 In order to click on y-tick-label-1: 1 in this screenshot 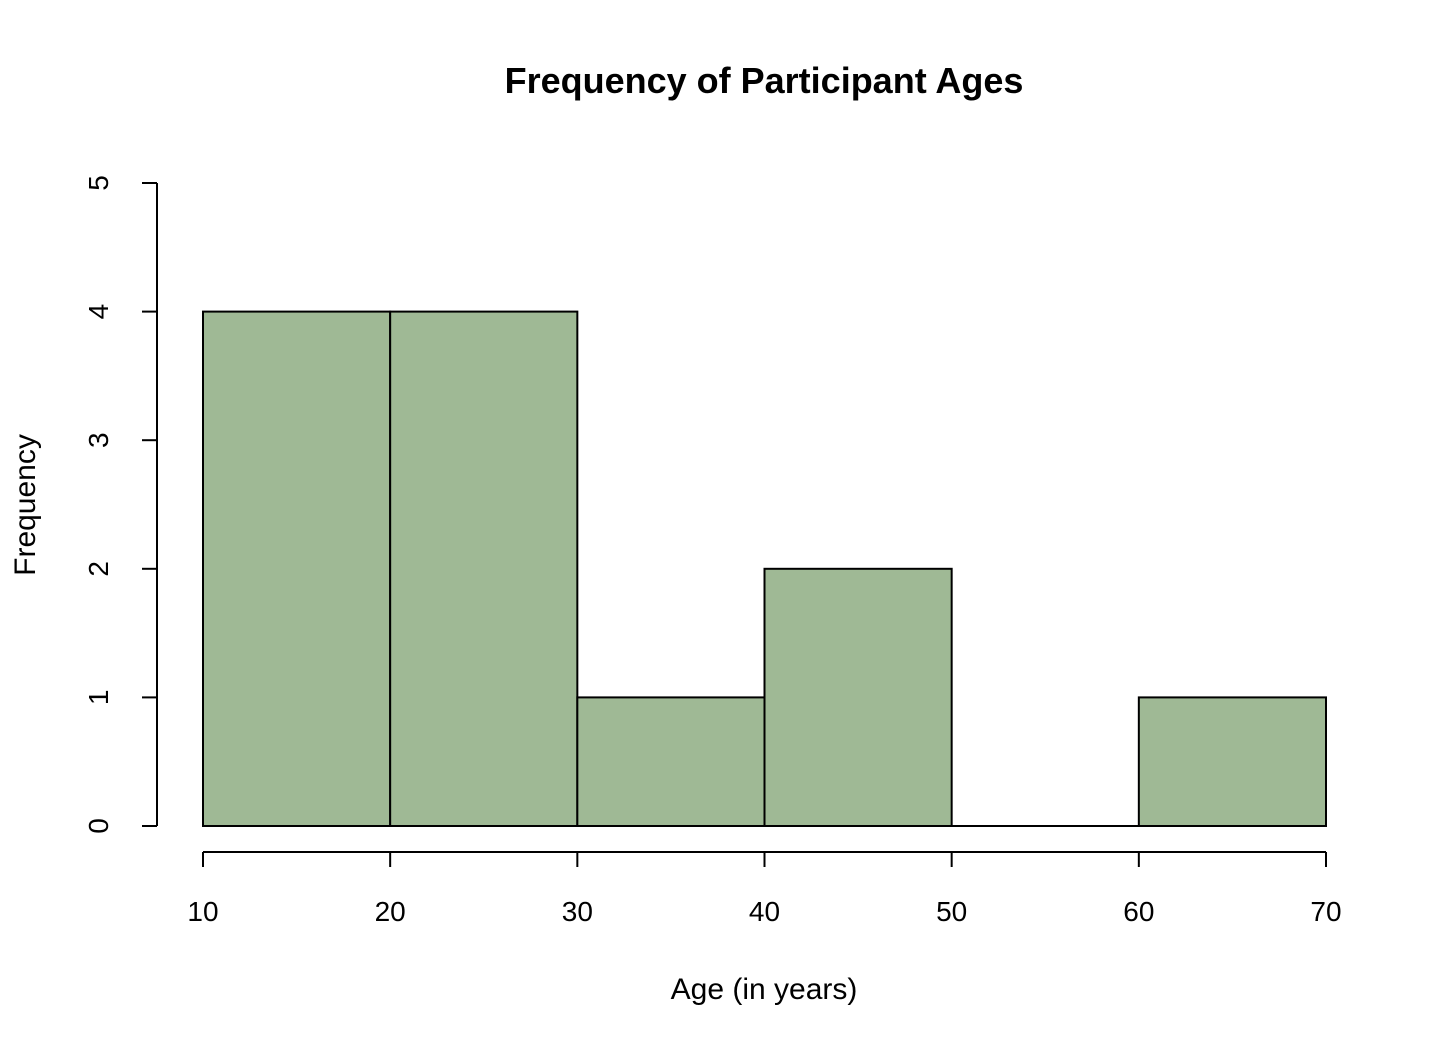, I will do `click(98, 698)`.